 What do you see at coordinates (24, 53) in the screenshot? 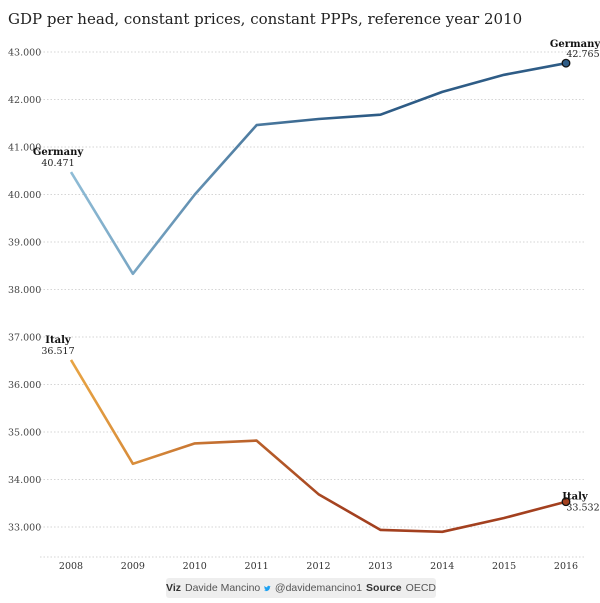
I see `y-tick-label: 43.000` at bounding box center [24, 53].